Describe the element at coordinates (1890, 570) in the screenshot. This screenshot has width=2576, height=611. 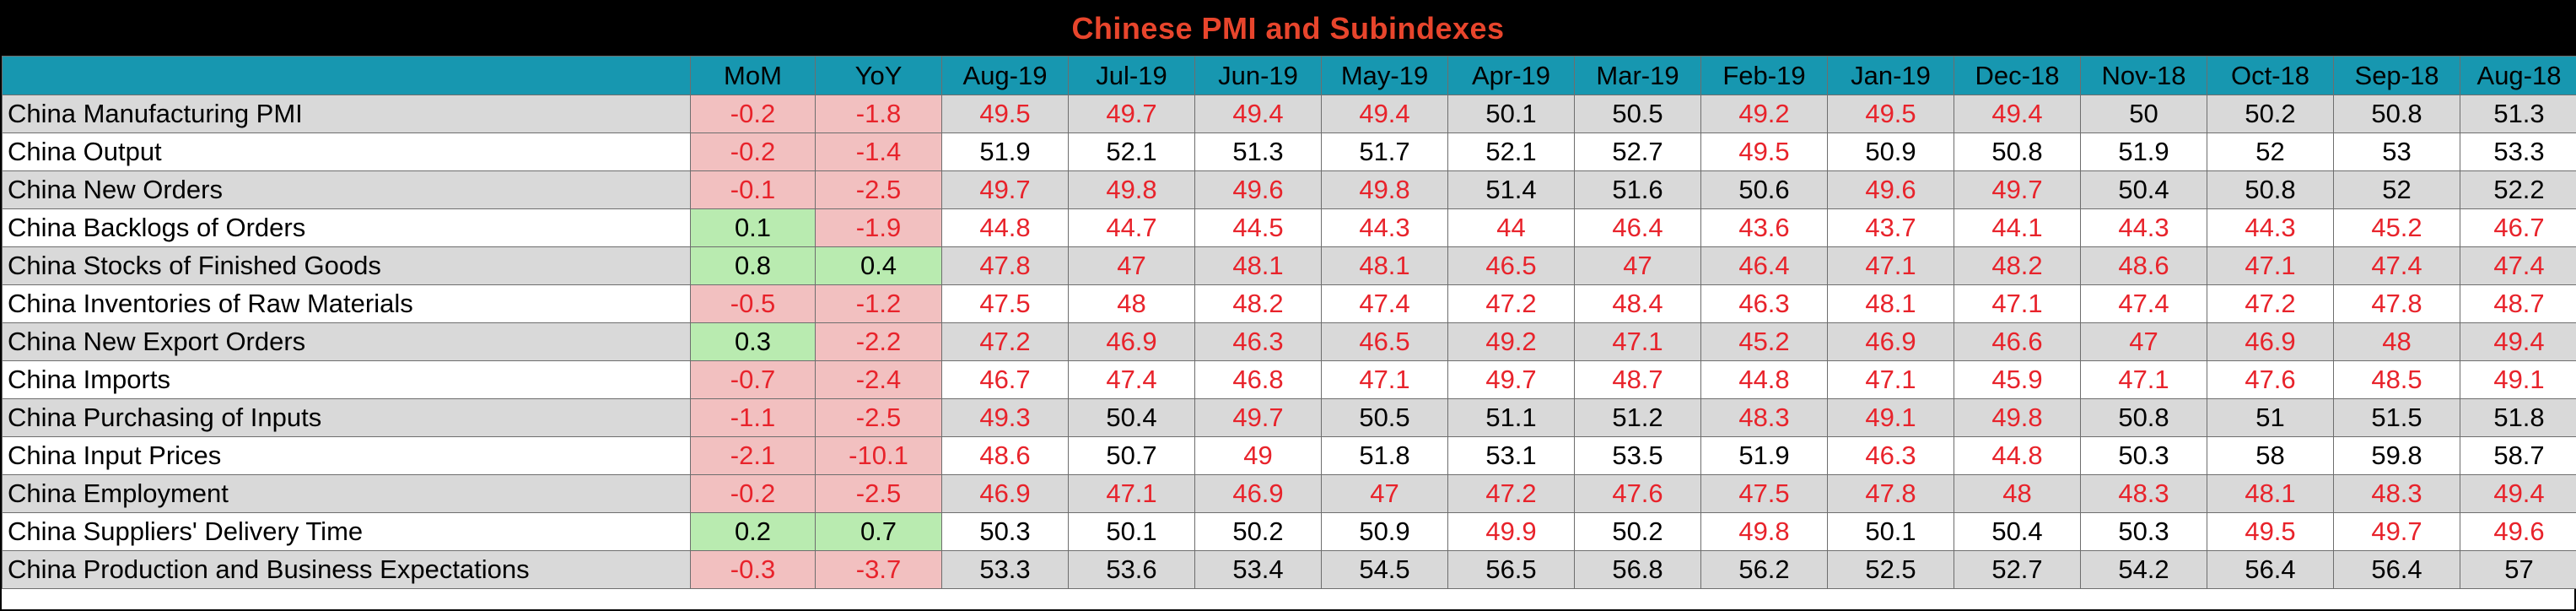
I see `value-cell: 52.5` at that location.